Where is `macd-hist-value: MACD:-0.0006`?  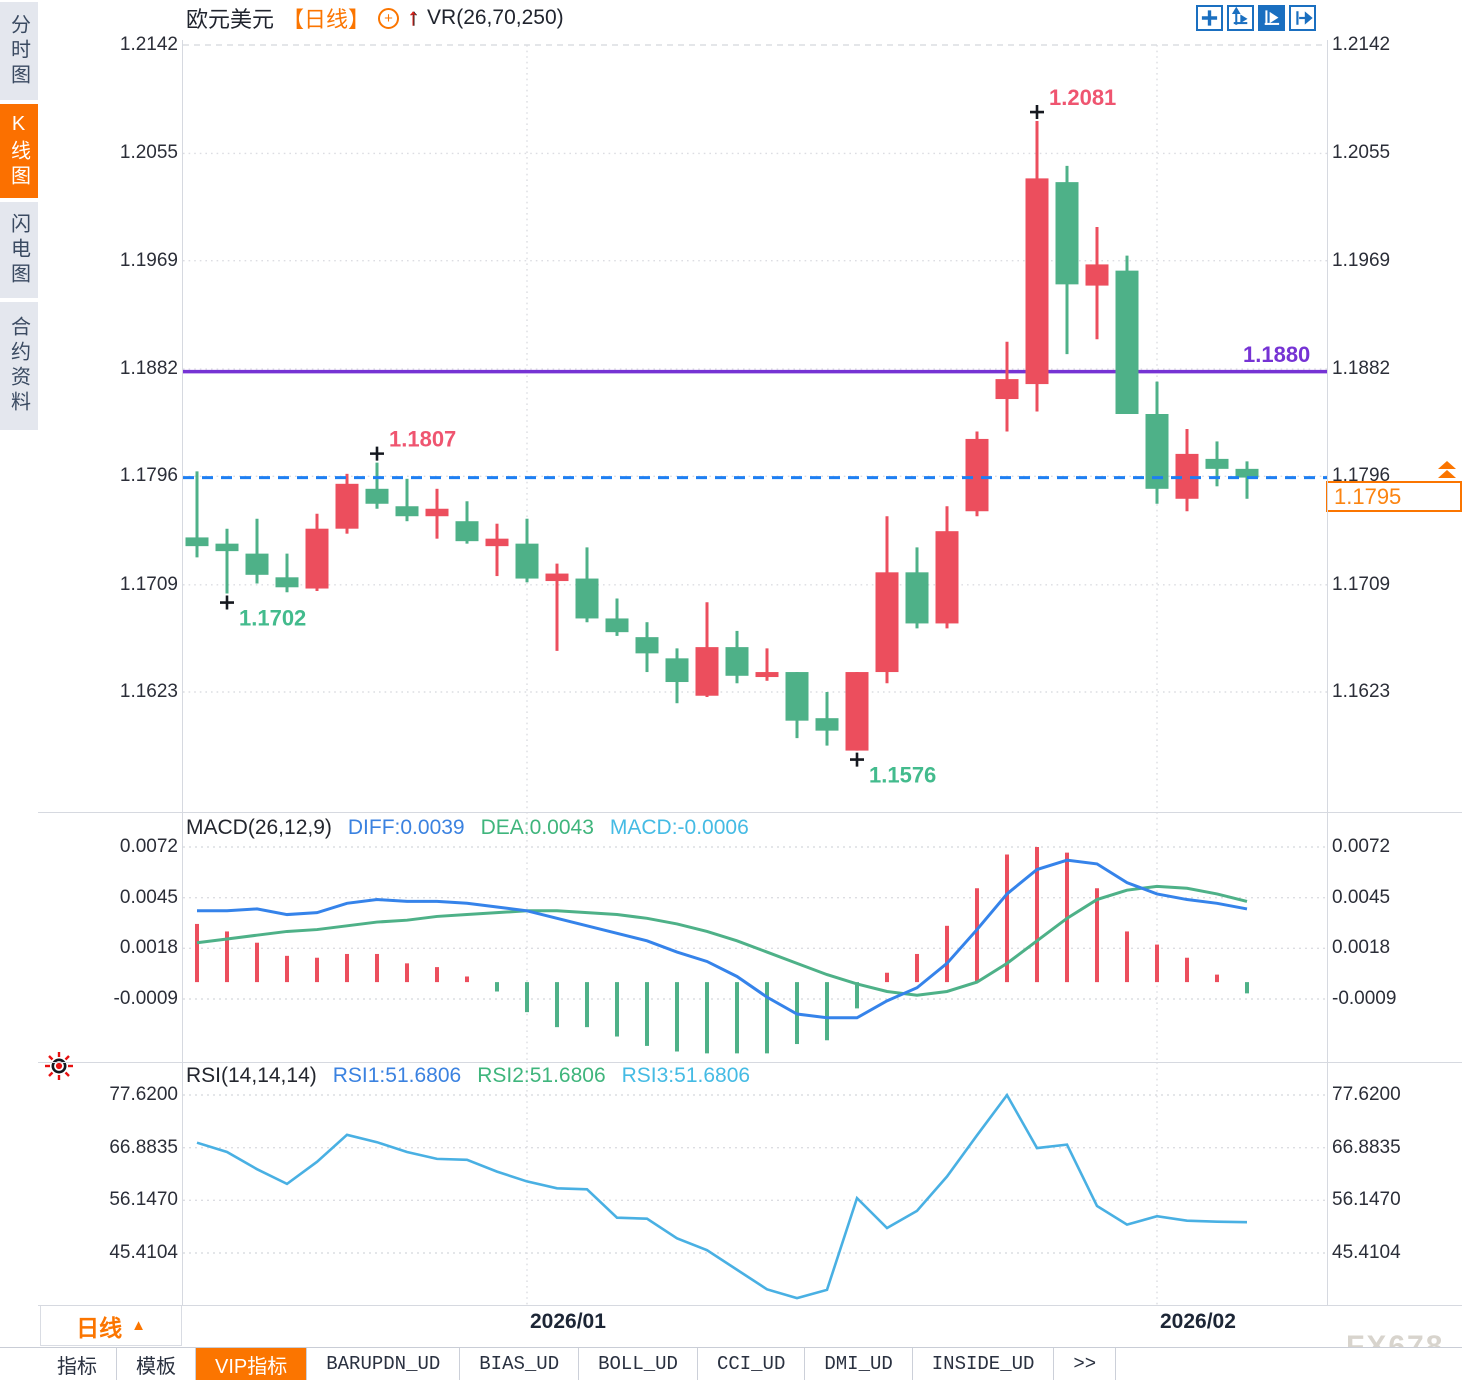
macd-hist-value: MACD:-0.0006 is located at coordinates (679, 827).